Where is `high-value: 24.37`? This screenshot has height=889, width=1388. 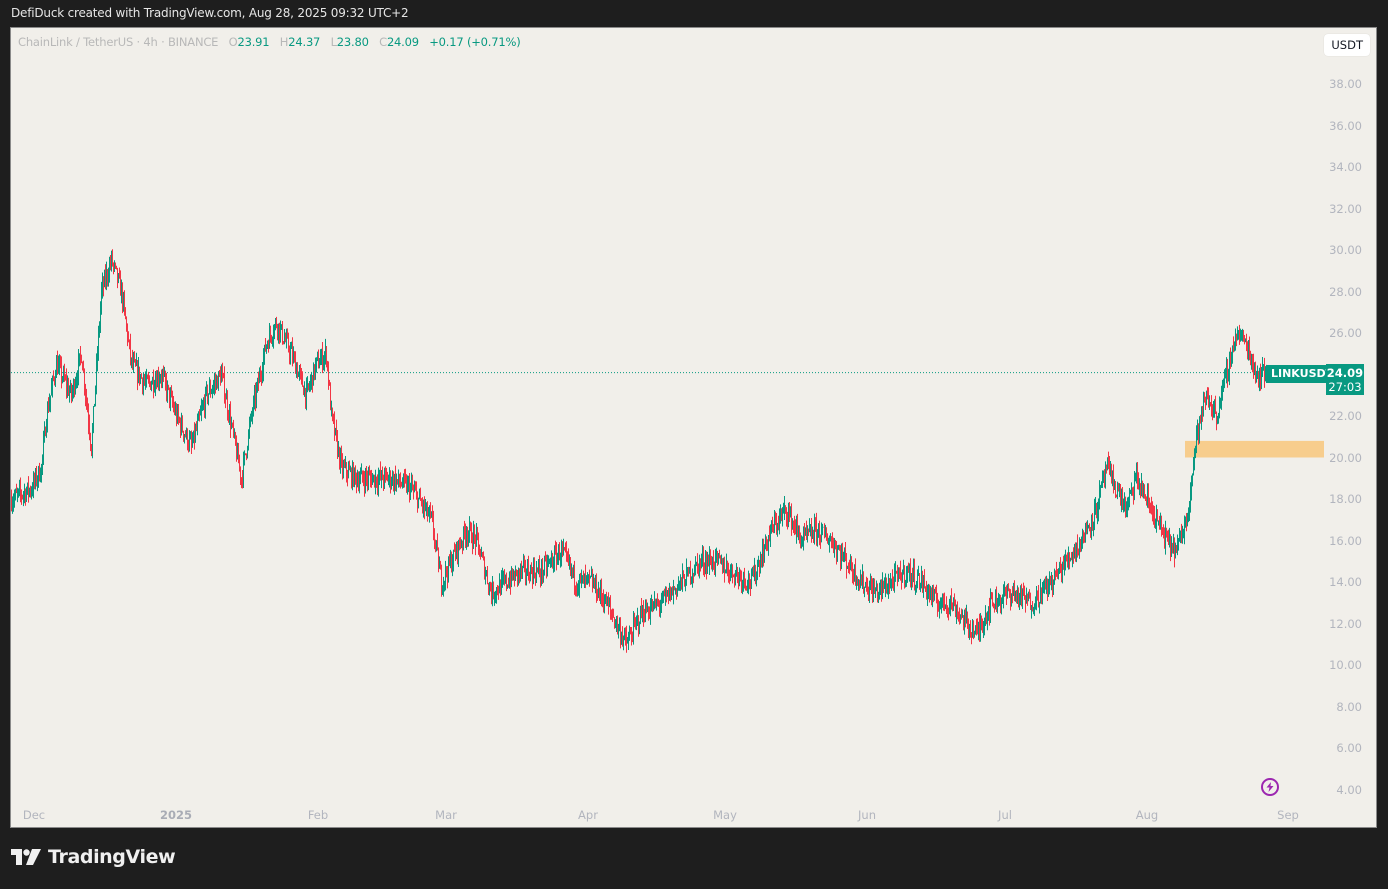 high-value: 24.37 is located at coordinates (304, 42).